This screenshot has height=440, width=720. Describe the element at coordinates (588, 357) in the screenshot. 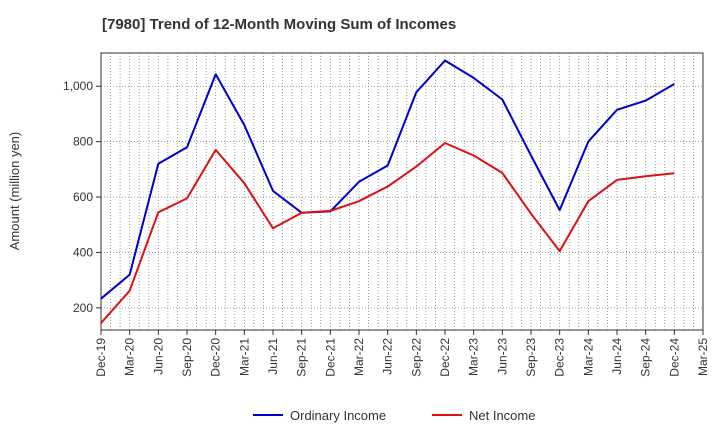

I see `x-tick-label: Mar-24` at that location.